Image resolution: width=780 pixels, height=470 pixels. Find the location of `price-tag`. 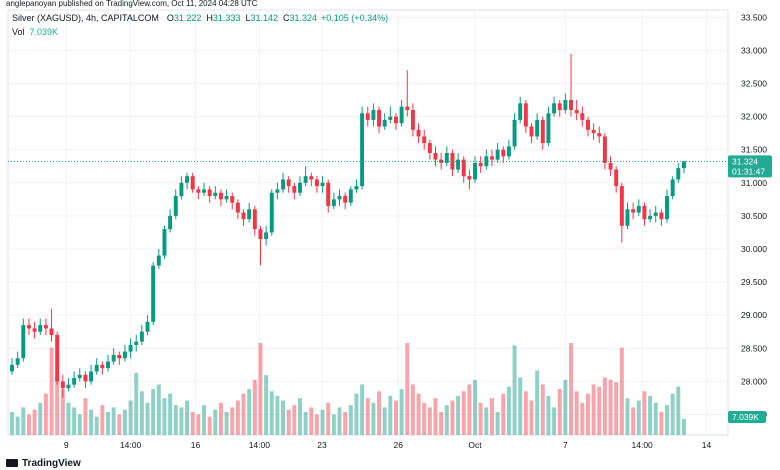

price-tag is located at coordinates (750, 166).